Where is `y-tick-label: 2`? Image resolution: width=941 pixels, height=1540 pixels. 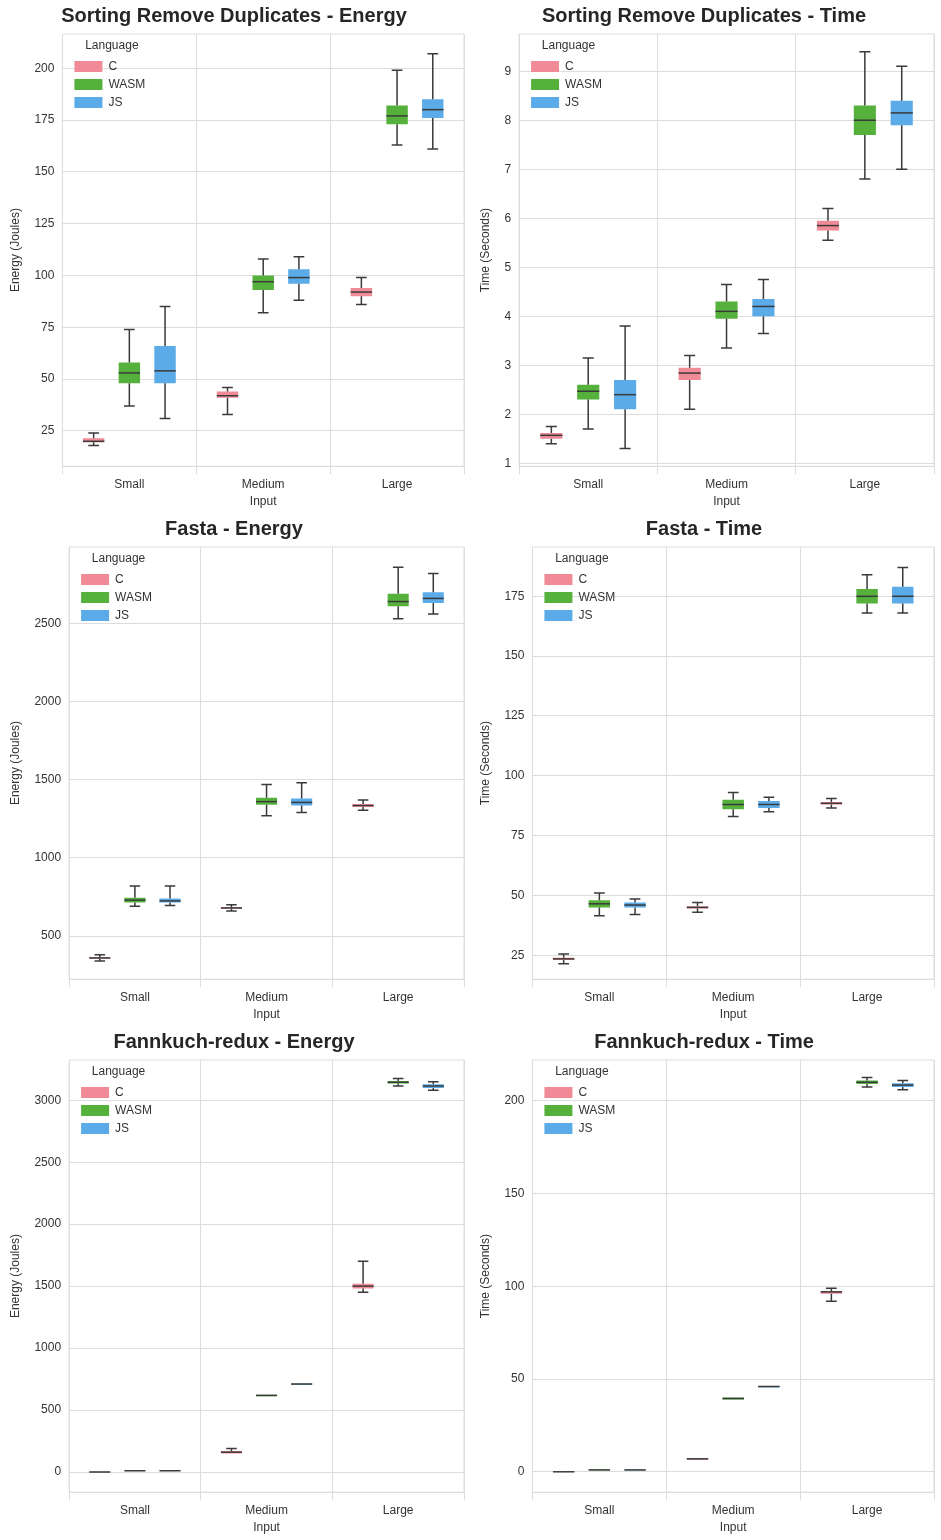 y-tick-label: 2 is located at coordinates (508, 413).